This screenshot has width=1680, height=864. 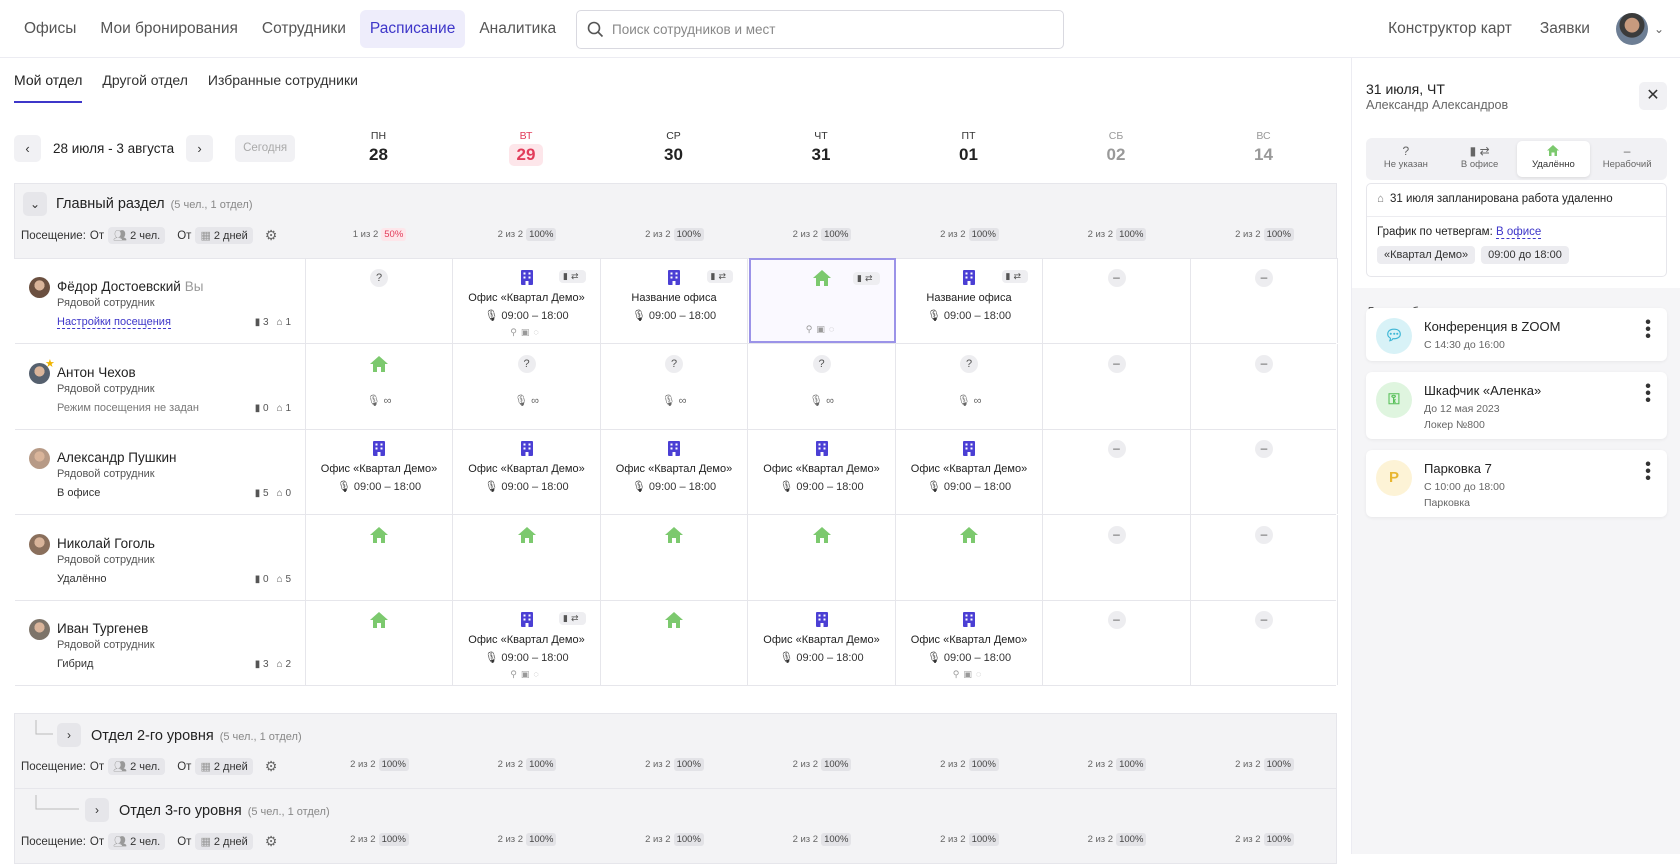 I want to click on map-builder-link: Конструктор карт, so click(x=1450, y=28).